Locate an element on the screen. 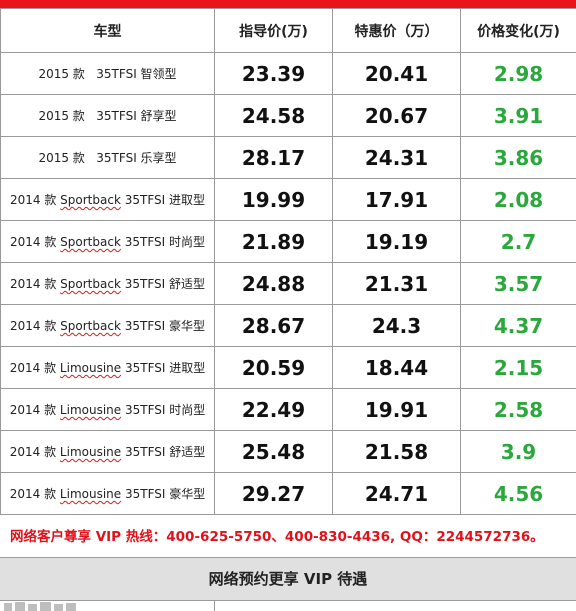 The width and height of the screenshot is (576, 611). guide-price-cell: 29.27 is located at coordinates (273, 493).